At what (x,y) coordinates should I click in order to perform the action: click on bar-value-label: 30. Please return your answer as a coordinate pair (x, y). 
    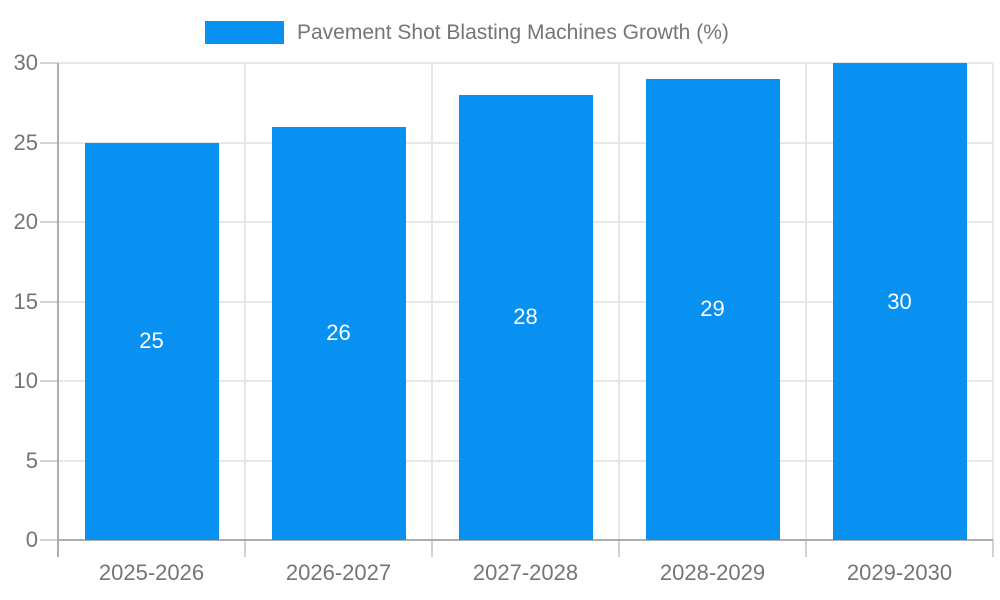
    Looking at the image, I should click on (899, 301).